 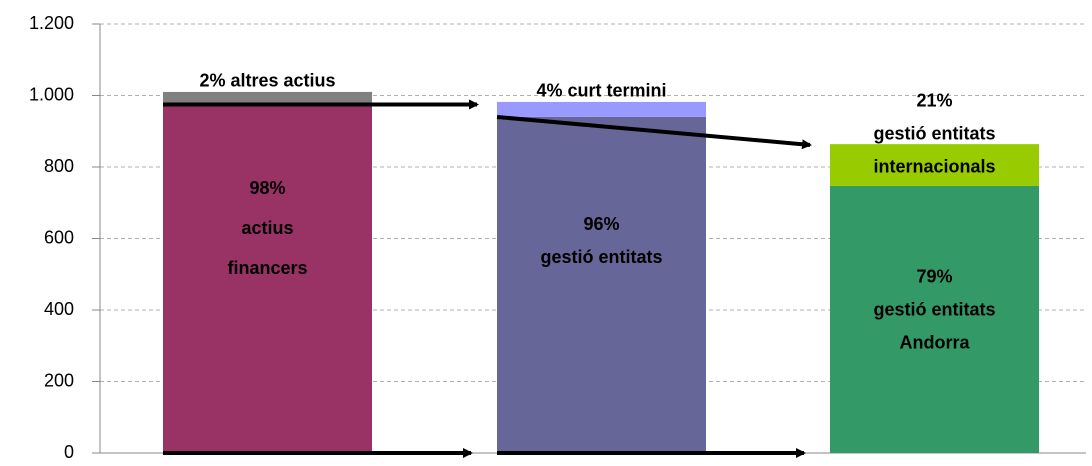 I want to click on arrow, so click(x=654, y=132).